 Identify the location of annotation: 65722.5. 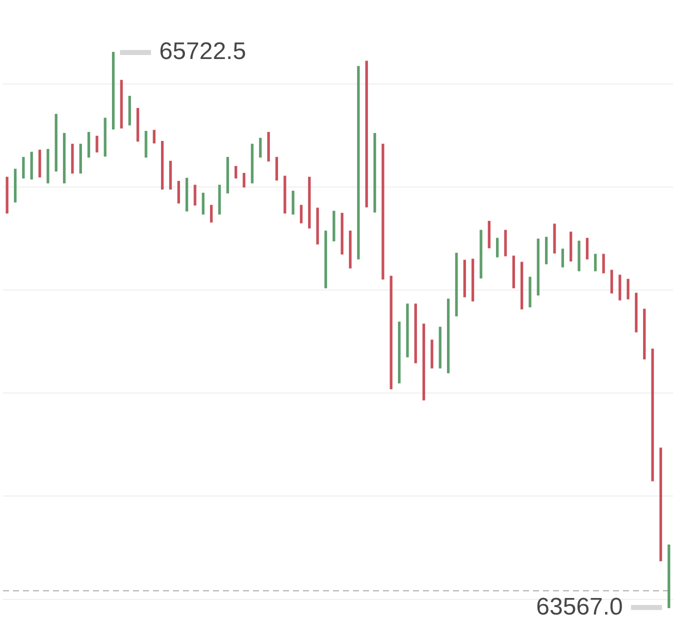
(202, 51).